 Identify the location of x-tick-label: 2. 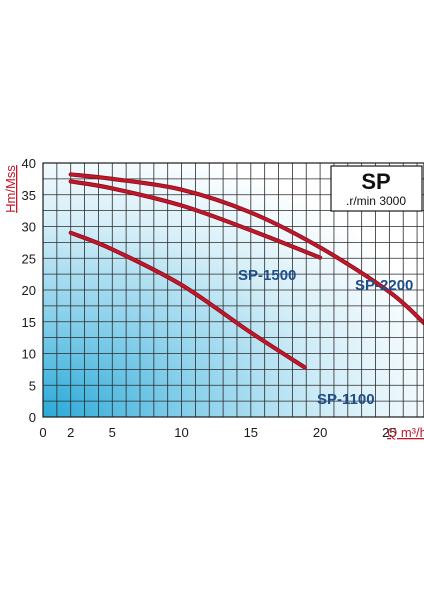
(70, 432).